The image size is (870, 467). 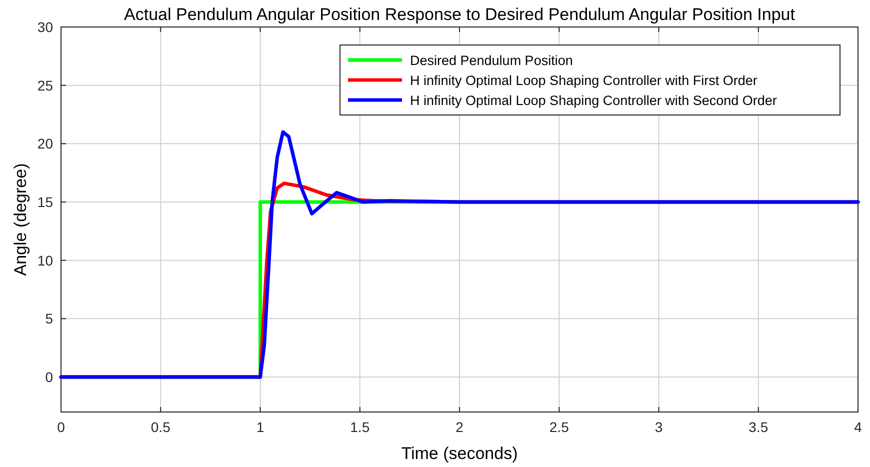 I want to click on legend-label: H infinity Optimal Loop Shaping Controller with First Order, so click(x=584, y=80).